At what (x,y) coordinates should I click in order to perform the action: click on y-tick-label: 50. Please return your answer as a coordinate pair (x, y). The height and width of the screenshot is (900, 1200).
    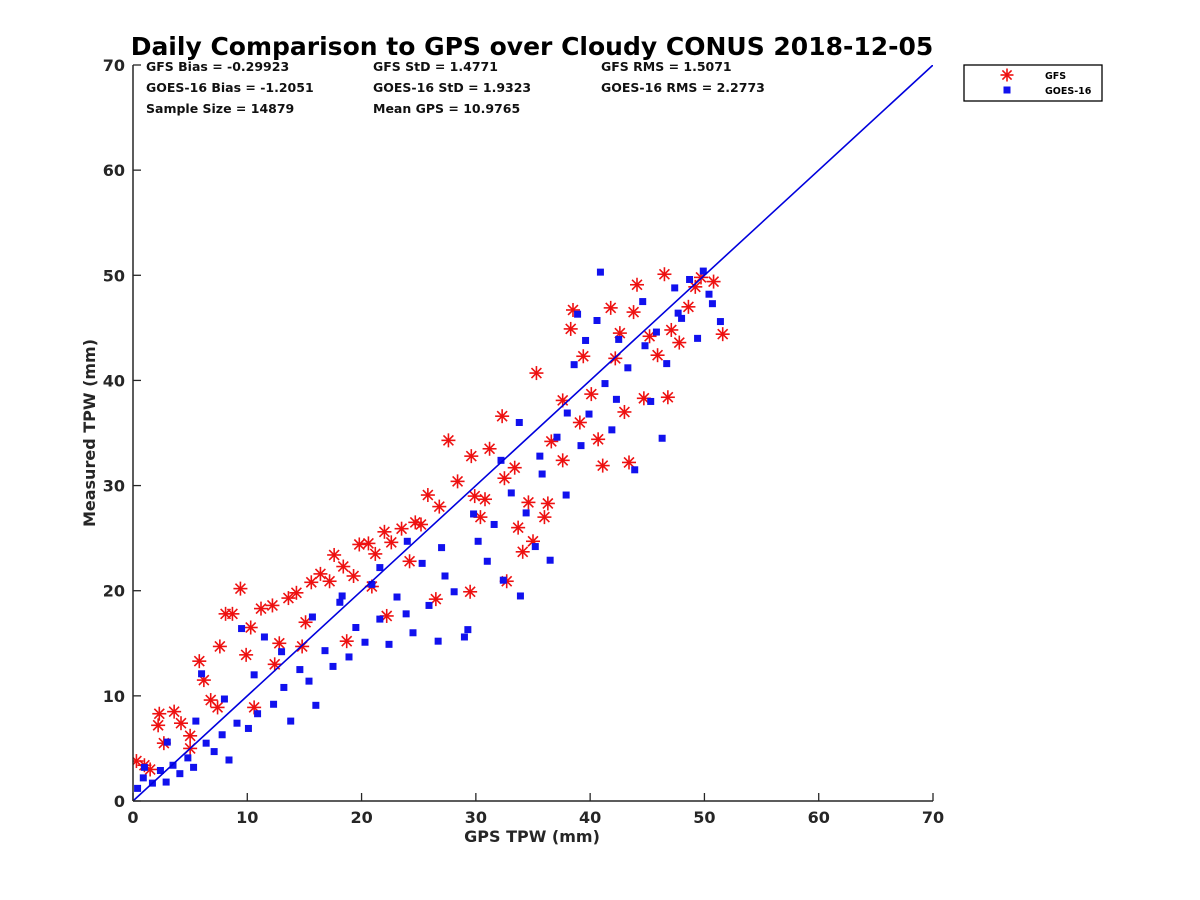
    Looking at the image, I should click on (114, 275).